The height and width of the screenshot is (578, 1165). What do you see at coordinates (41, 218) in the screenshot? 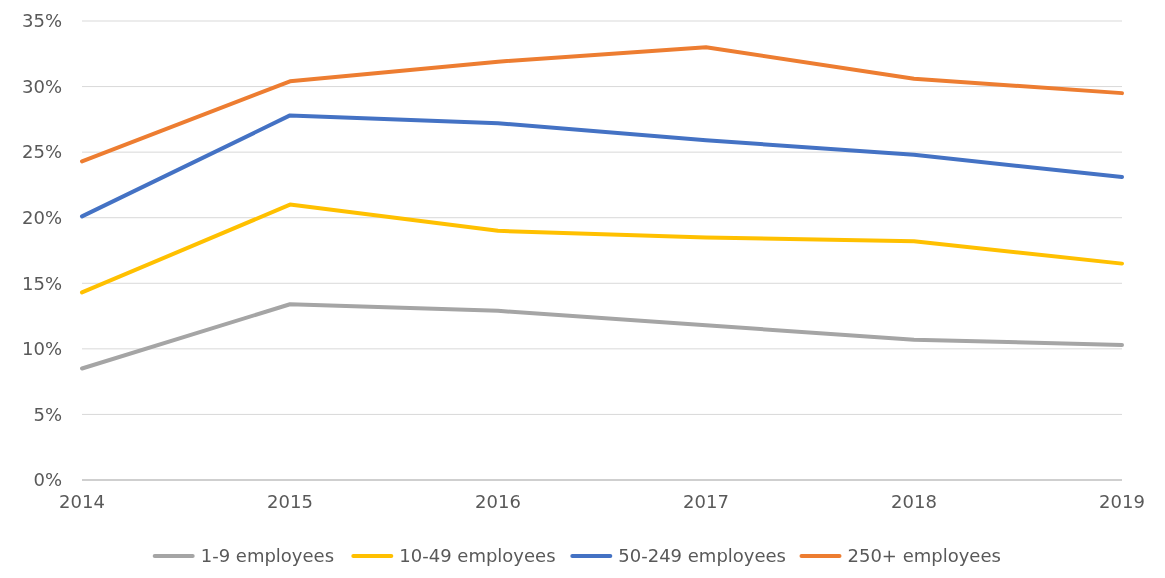
I see `y-tick-label: 20%` at bounding box center [41, 218].